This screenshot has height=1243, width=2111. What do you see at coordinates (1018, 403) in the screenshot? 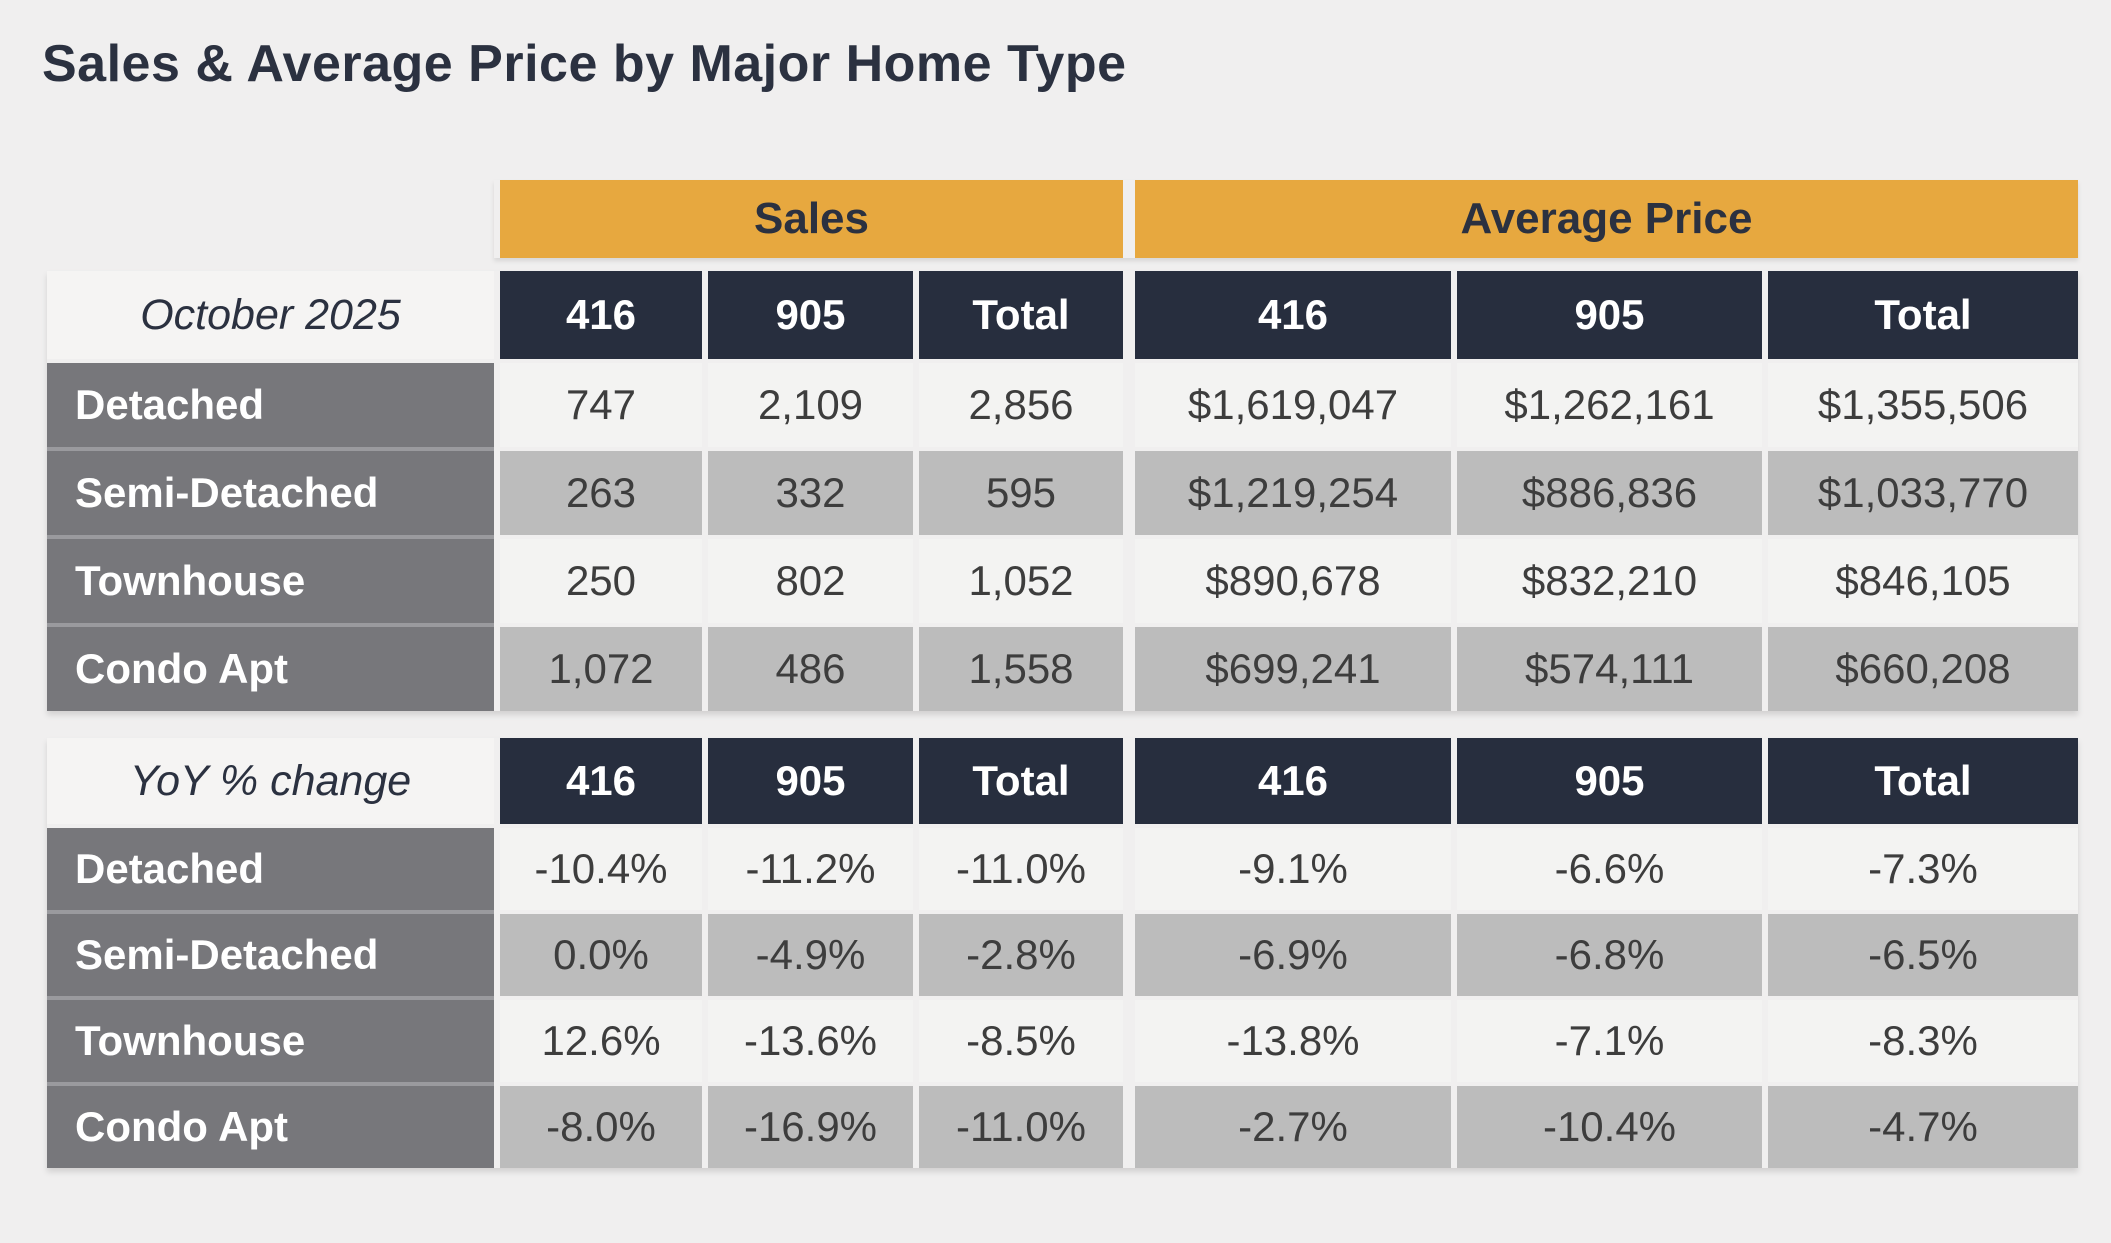
I see `sales-cell: 2,856` at bounding box center [1018, 403].